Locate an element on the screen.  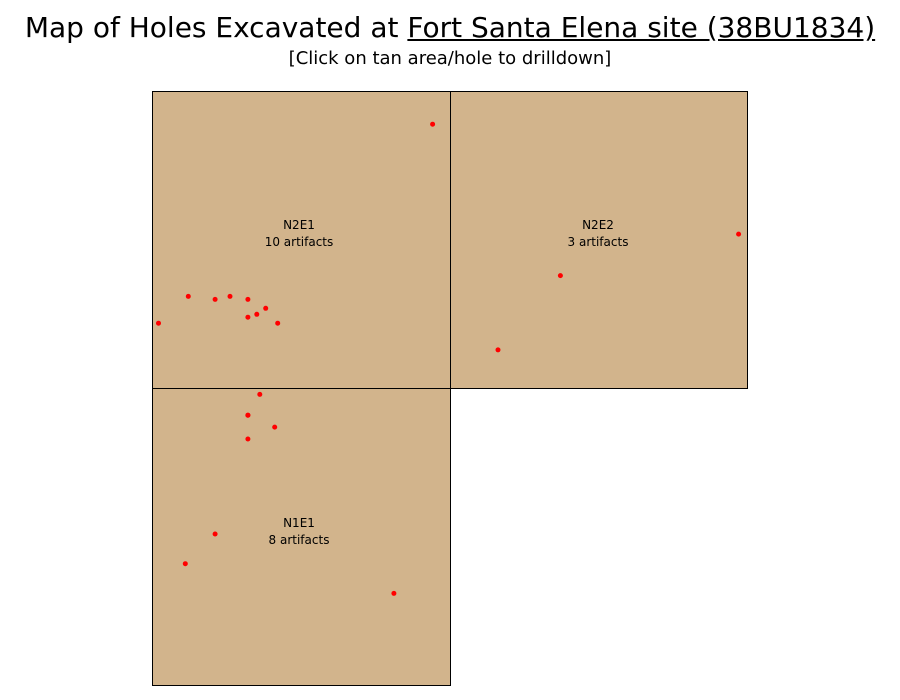
page-subtitle: [Click on tan area/hole to drilldown] is located at coordinates (450, 58).